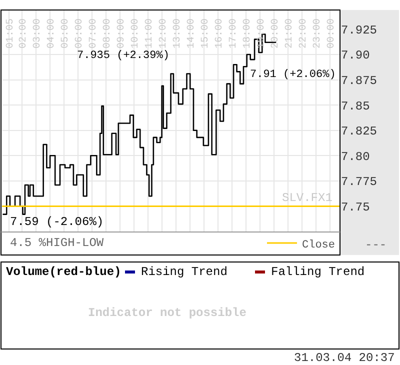  I want to click on legend-label: Close, so click(319, 245).